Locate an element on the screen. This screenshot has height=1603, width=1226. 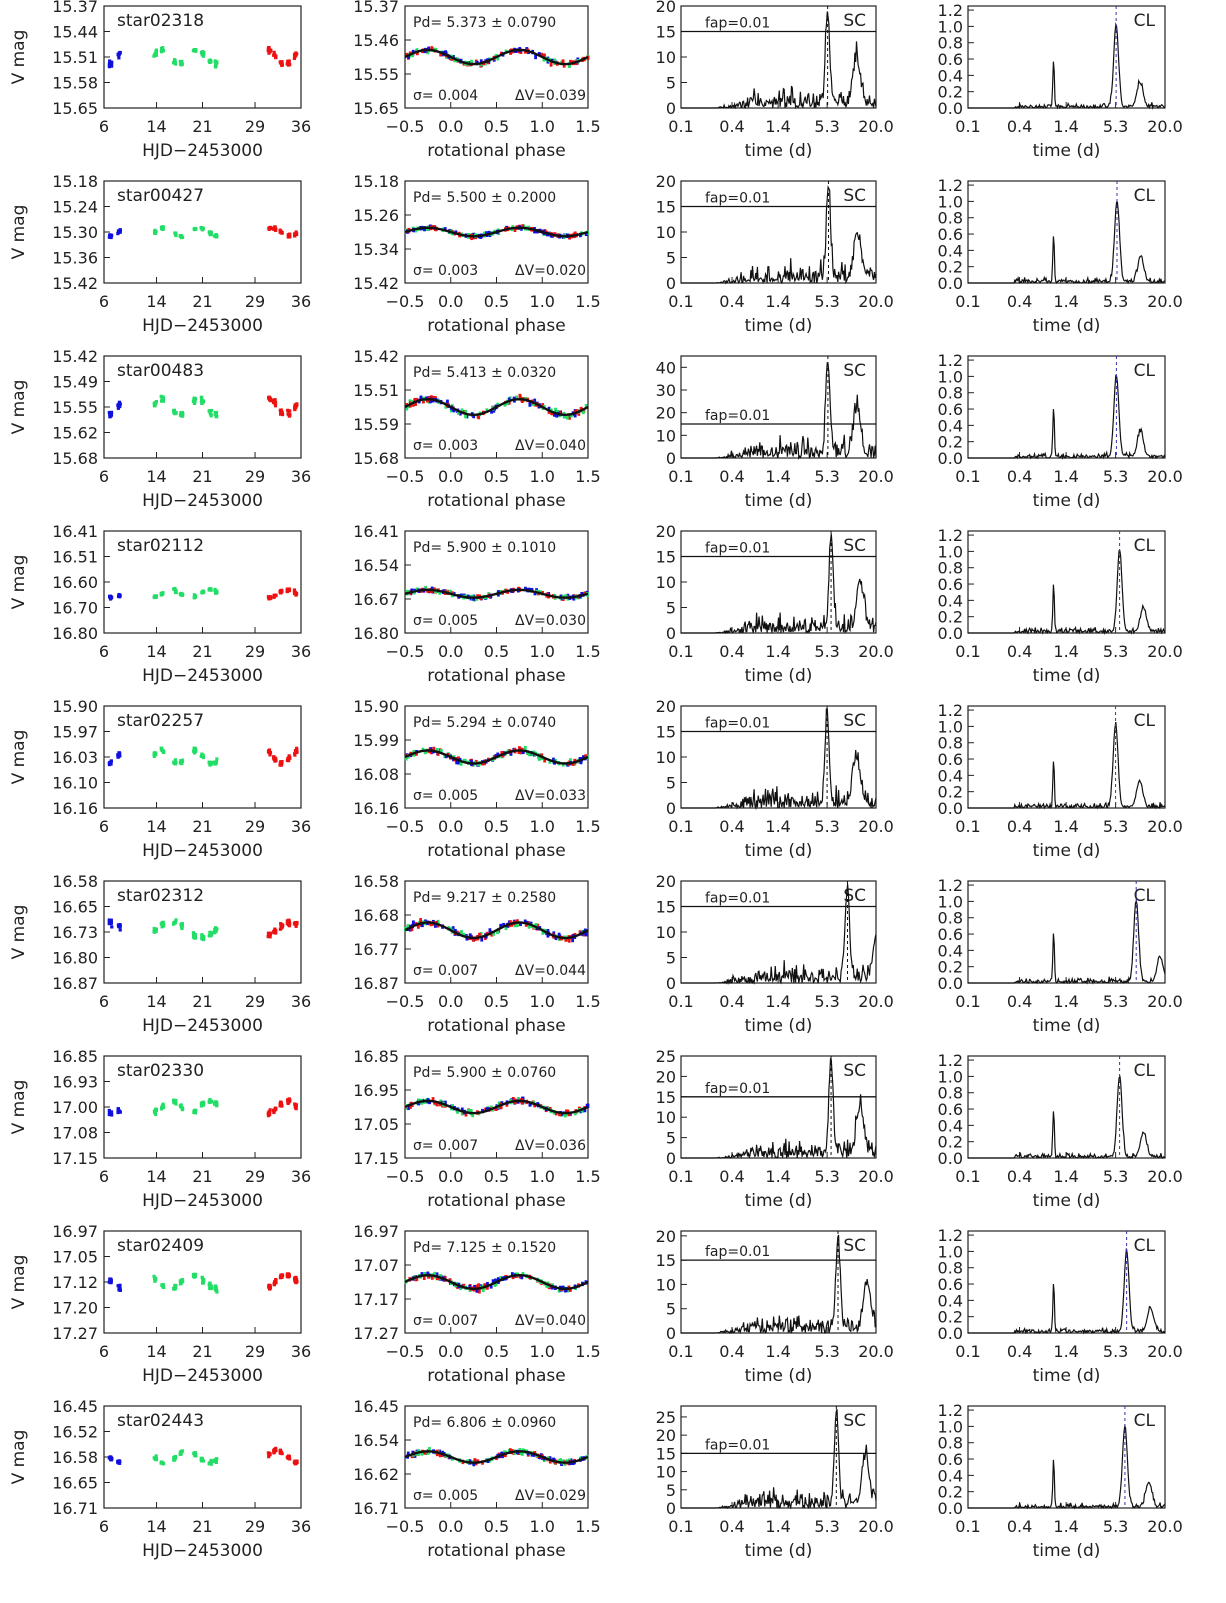
lightcurve-ytick-label: 16.87 is located at coordinates (75, 983).